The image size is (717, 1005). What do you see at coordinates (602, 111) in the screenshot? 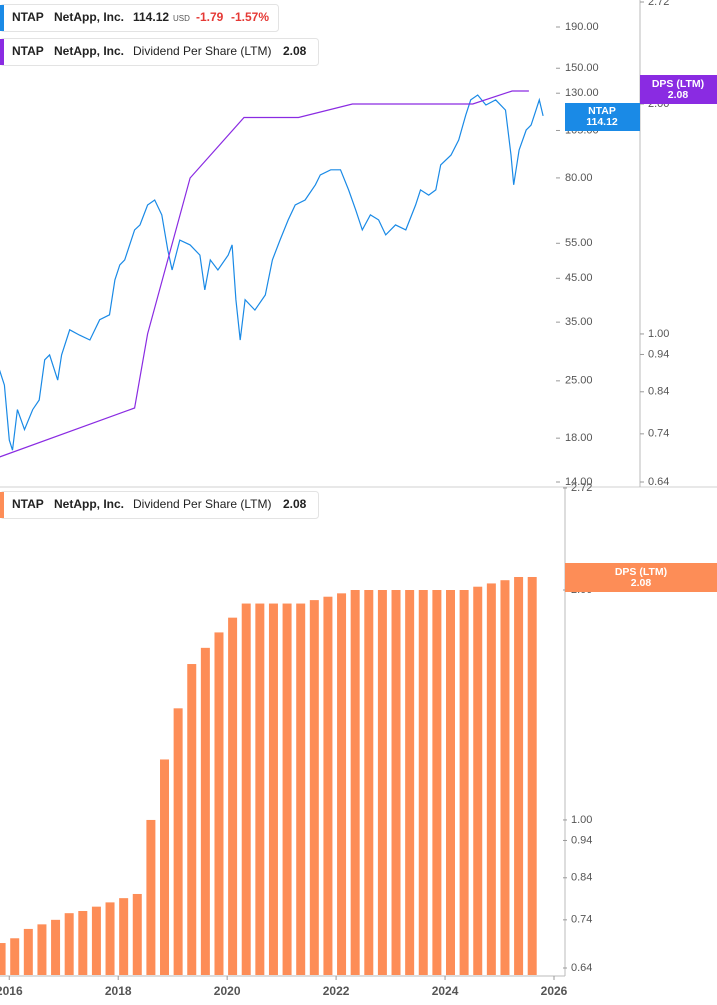
I see `price-label-name: NTAP` at bounding box center [602, 111].